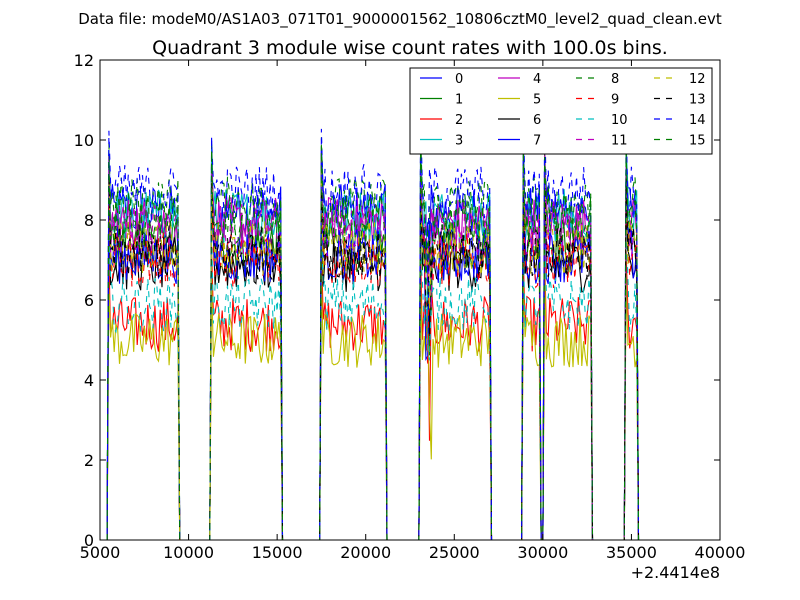  Describe the element at coordinates (675, 572) in the screenshot. I see `x-axis-offset-label: +2.4414e8` at that location.